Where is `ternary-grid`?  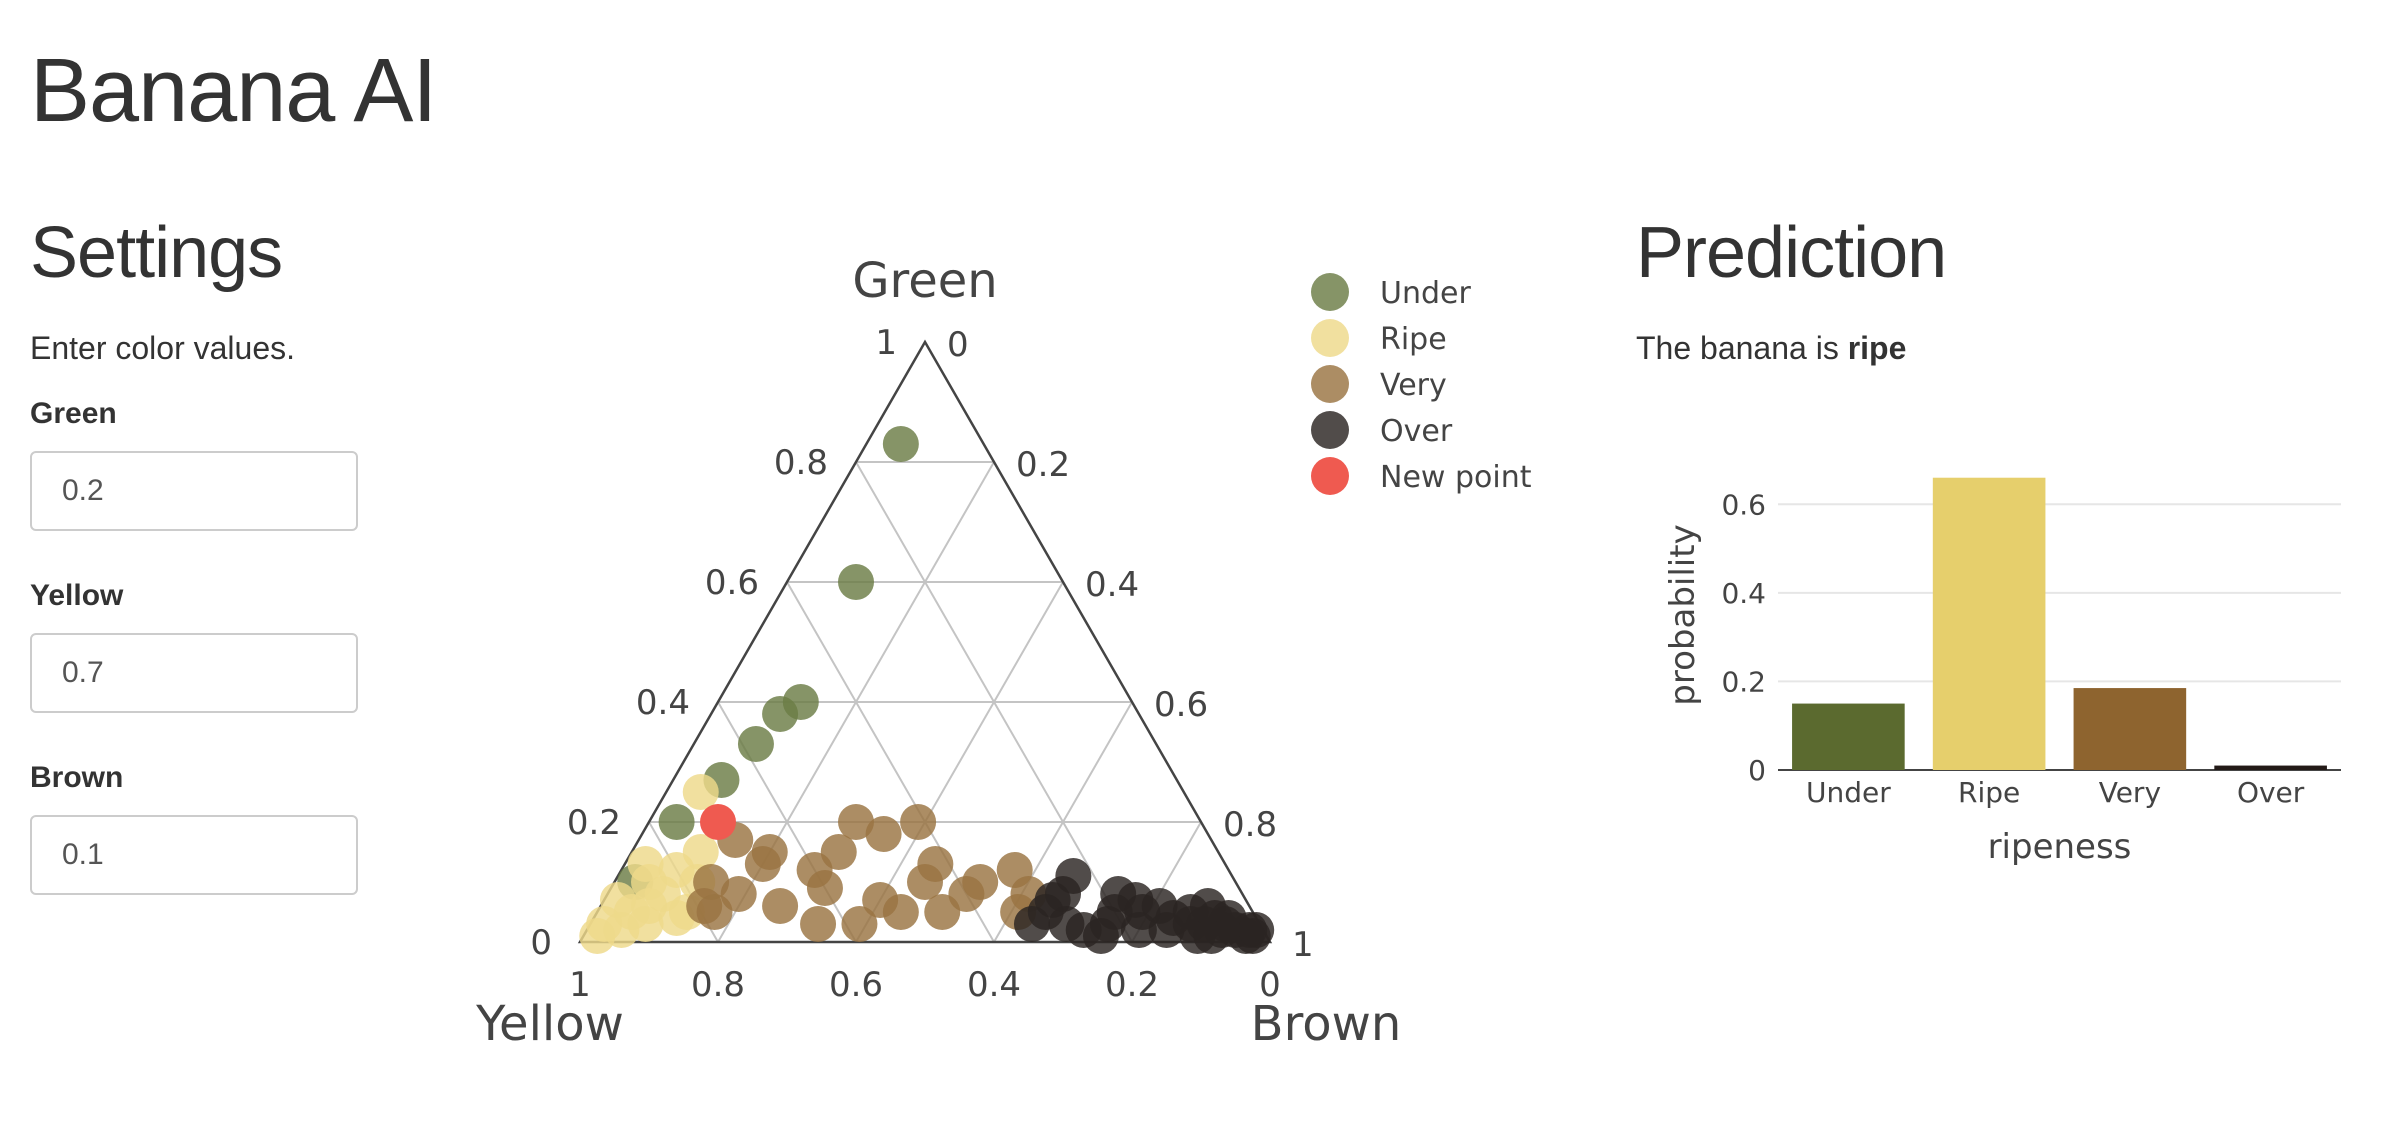 ternary-grid is located at coordinates (925, 702).